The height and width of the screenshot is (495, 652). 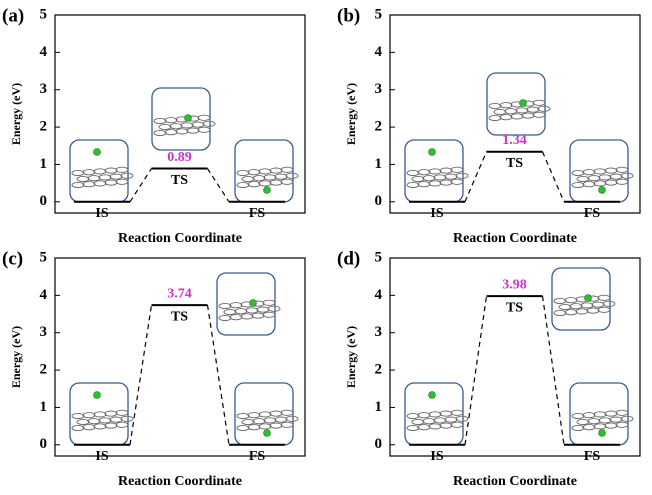 What do you see at coordinates (515, 481) in the screenshot?
I see `x-axis-label: Reaction Coordinate` at bounding box center [515, 481].